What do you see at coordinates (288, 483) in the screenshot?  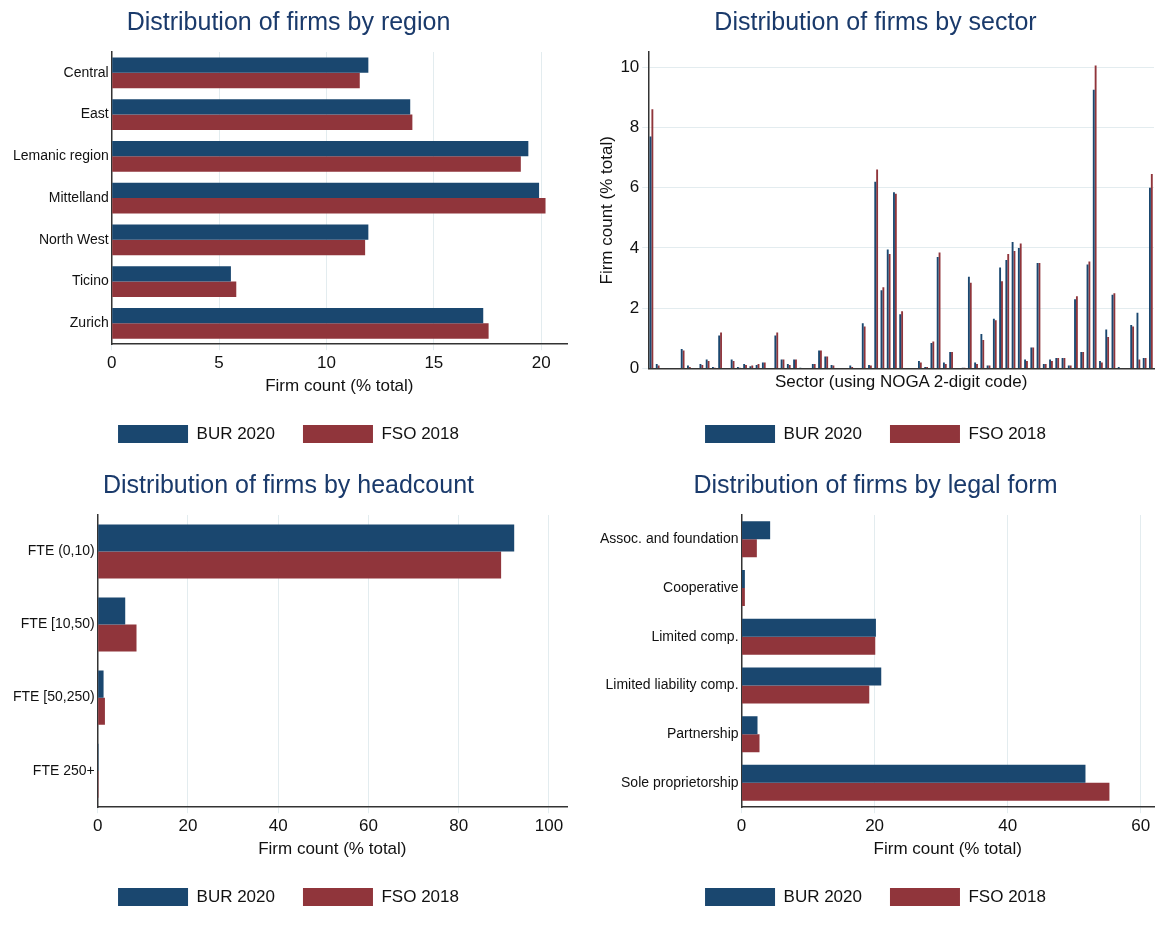 I see `chart-title: Distribution of firms by headcount` at bounding box center [288, 483].